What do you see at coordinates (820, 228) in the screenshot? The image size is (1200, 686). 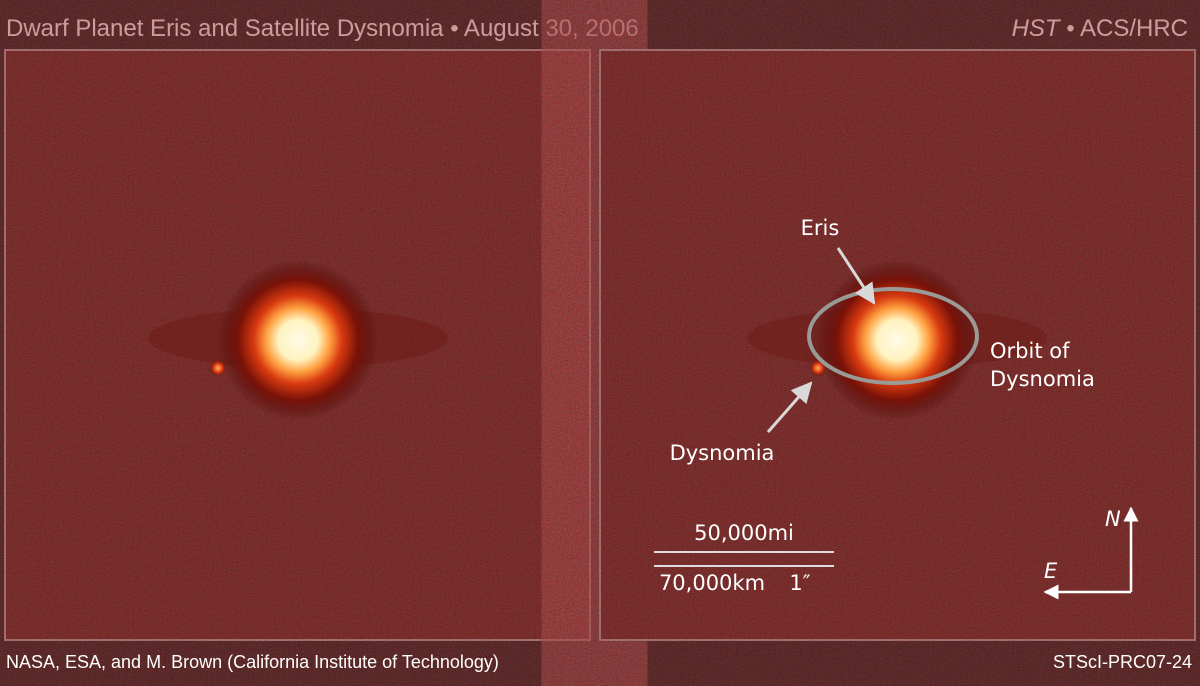 I see `eris-label: Eris` at bounding box center [820, 228].